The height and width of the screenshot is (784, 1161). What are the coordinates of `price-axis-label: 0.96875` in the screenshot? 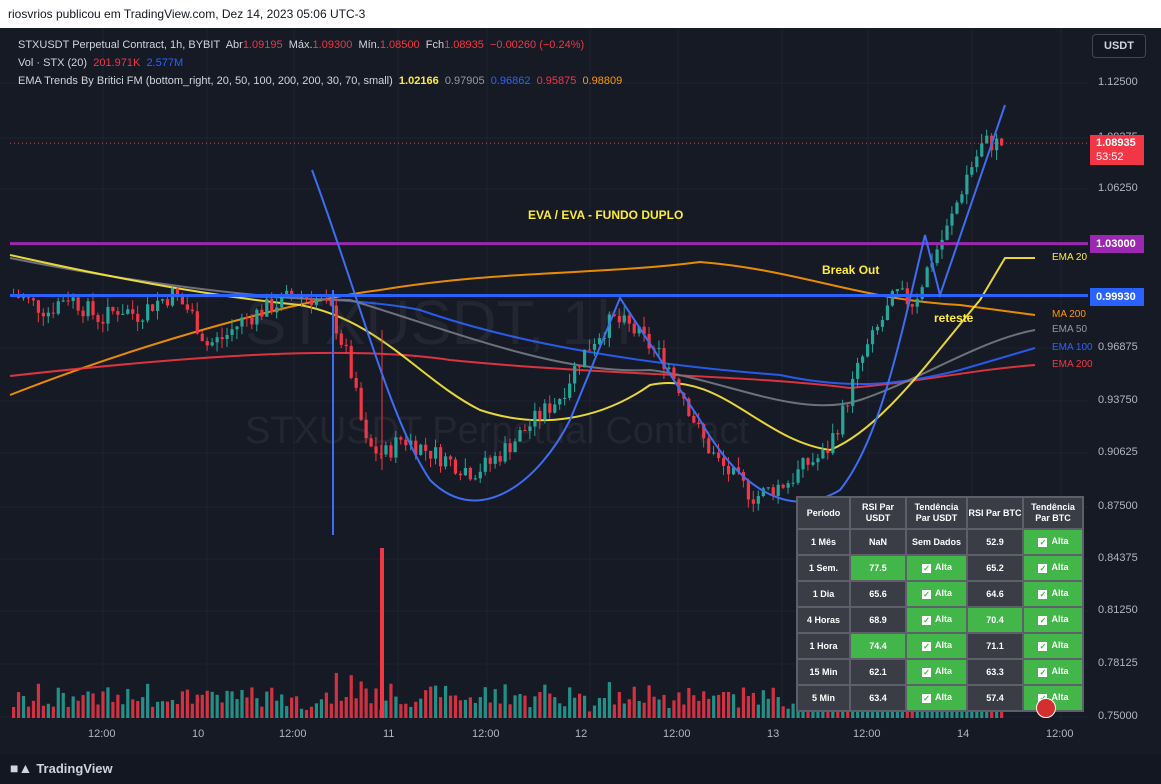 It's located at (1118, 347).